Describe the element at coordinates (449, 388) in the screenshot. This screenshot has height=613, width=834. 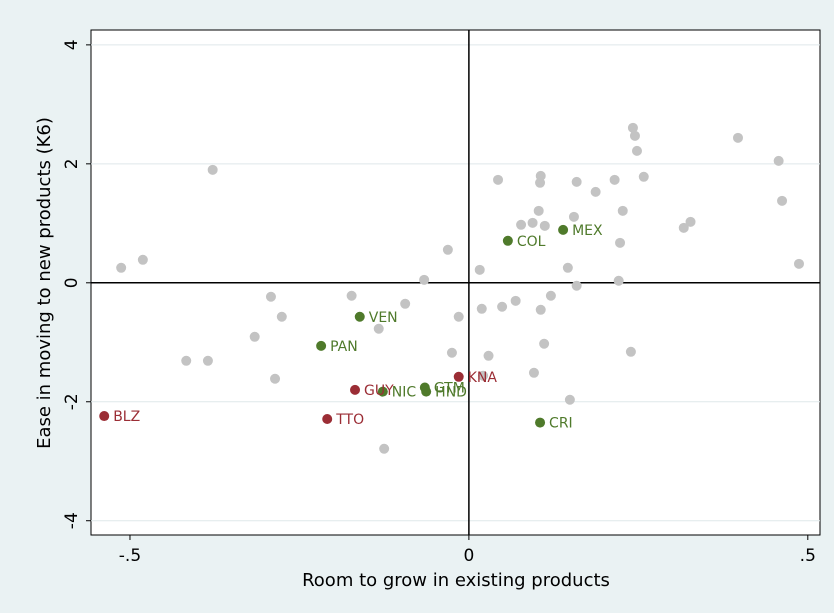
I see `point-label: GTM` at that location.